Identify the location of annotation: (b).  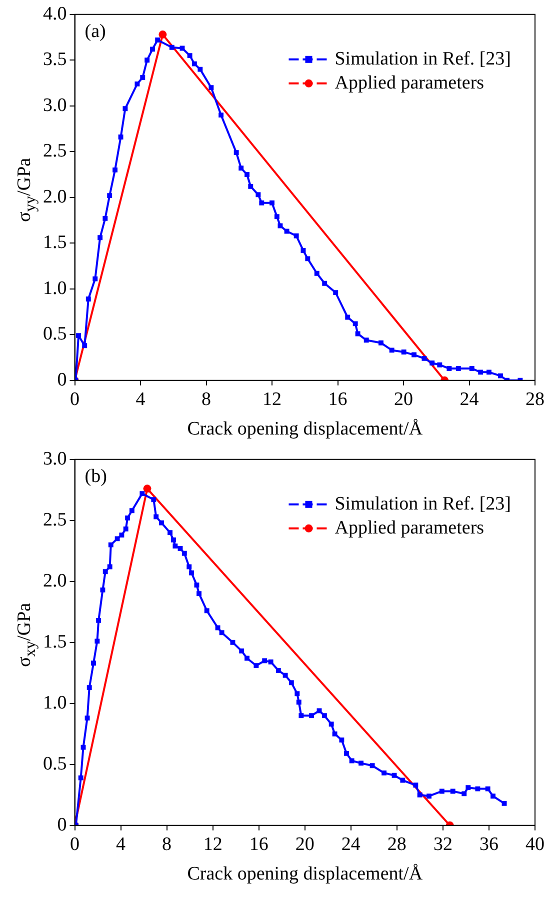
(95, 476).